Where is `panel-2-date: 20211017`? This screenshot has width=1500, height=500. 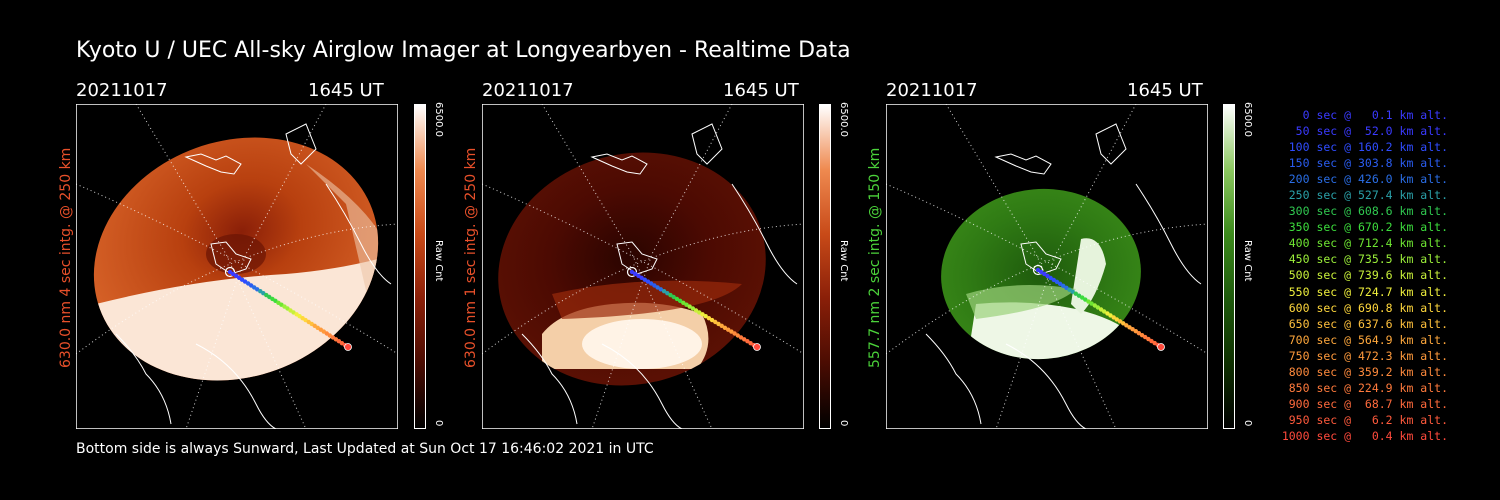 panel-2-date: 20211017 is located at coordinates (528, 90).